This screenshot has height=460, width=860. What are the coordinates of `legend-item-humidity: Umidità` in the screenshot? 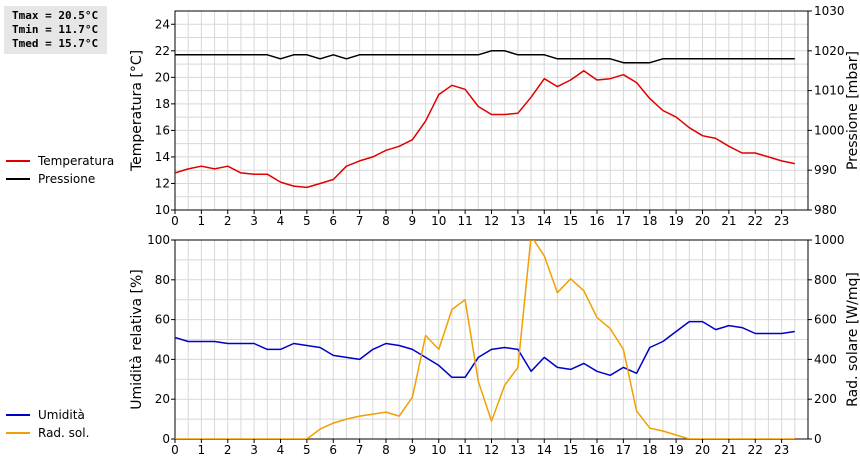 It's located at (47, 415).